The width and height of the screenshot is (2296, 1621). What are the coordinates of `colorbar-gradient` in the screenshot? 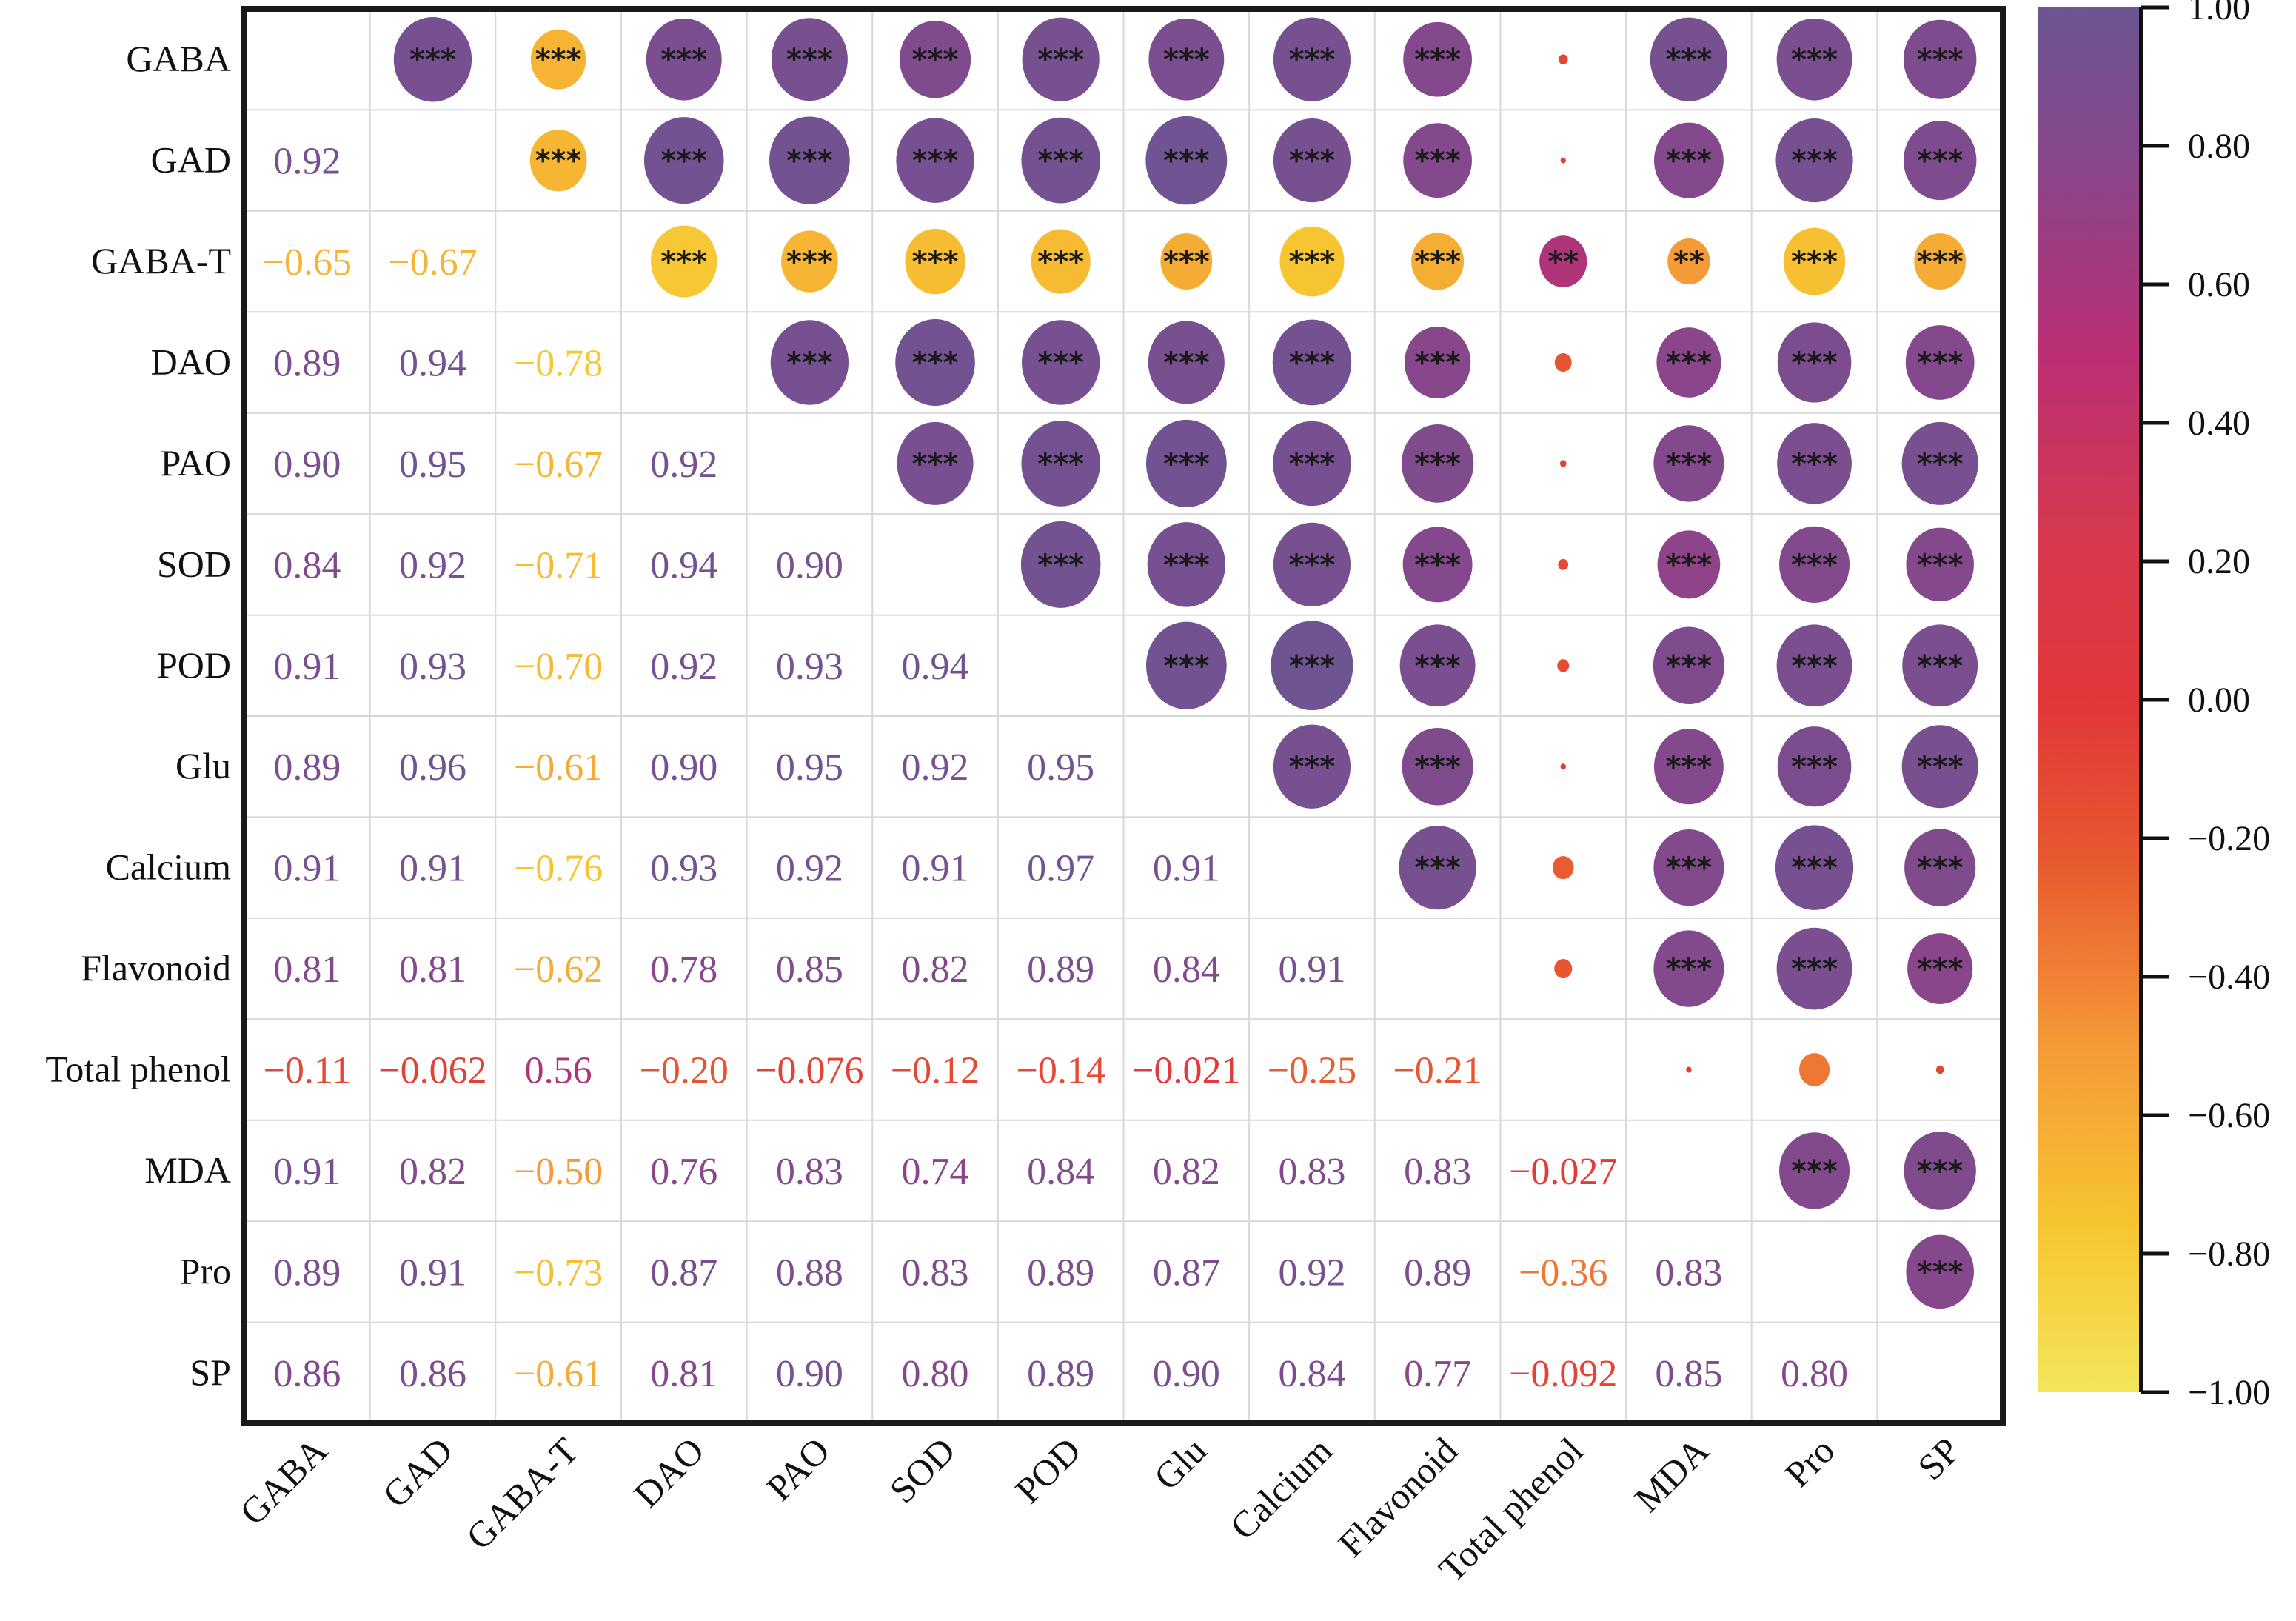 It's located at (2089, 699).